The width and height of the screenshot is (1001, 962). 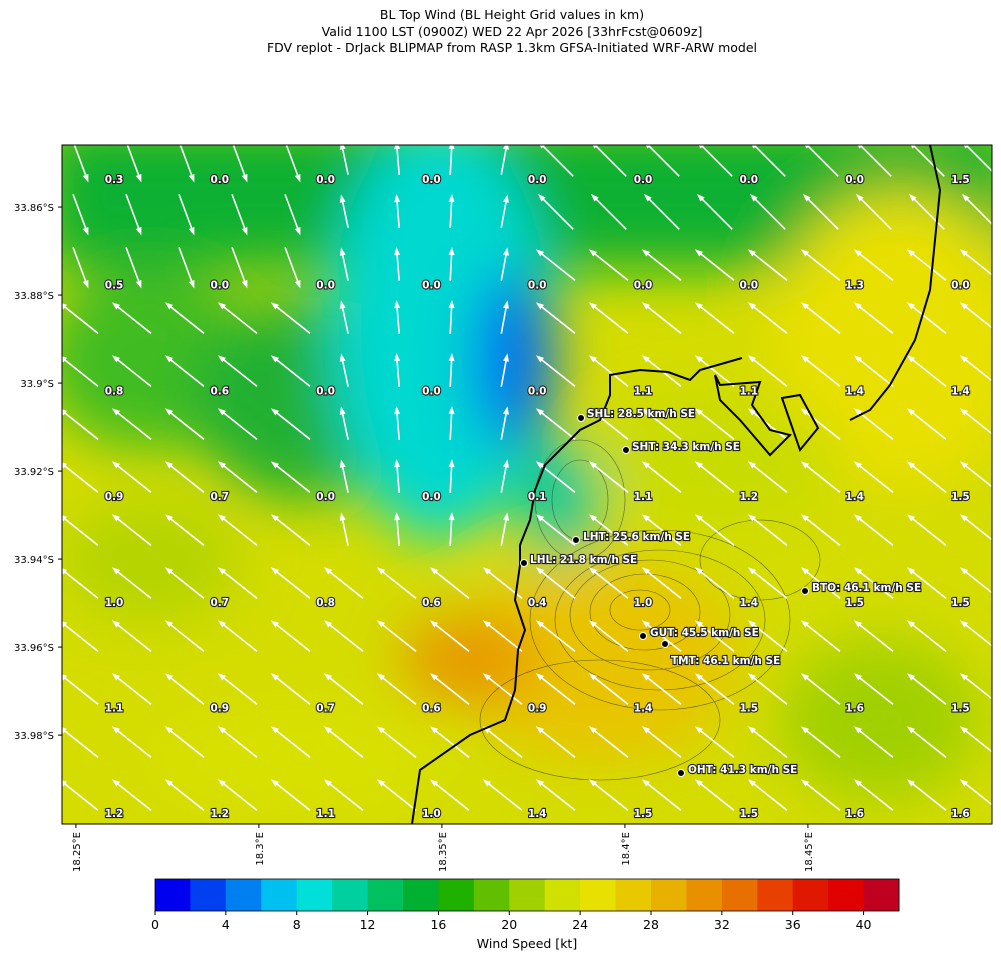 What do you see at coordinates (527, 943) in the screenshot?
I see `colorbar-label: Wind Speed [kt]` at bounding box center [527, 943].